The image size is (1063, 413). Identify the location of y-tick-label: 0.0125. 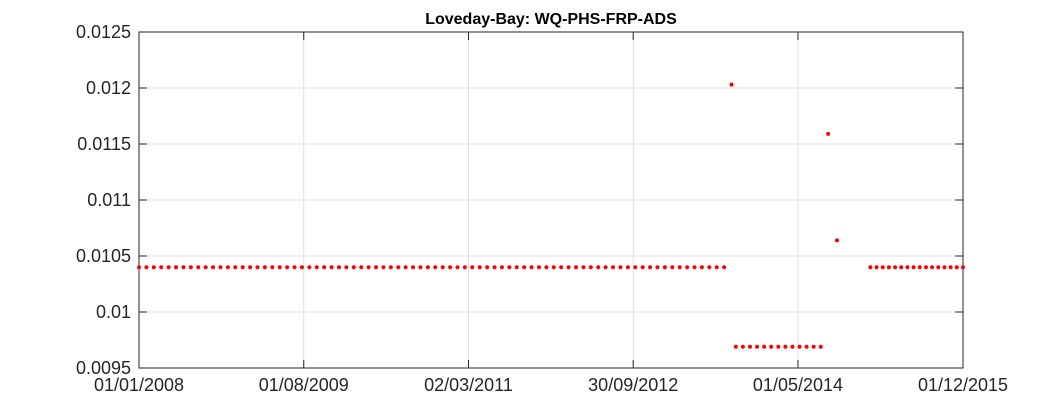
(103, 32).